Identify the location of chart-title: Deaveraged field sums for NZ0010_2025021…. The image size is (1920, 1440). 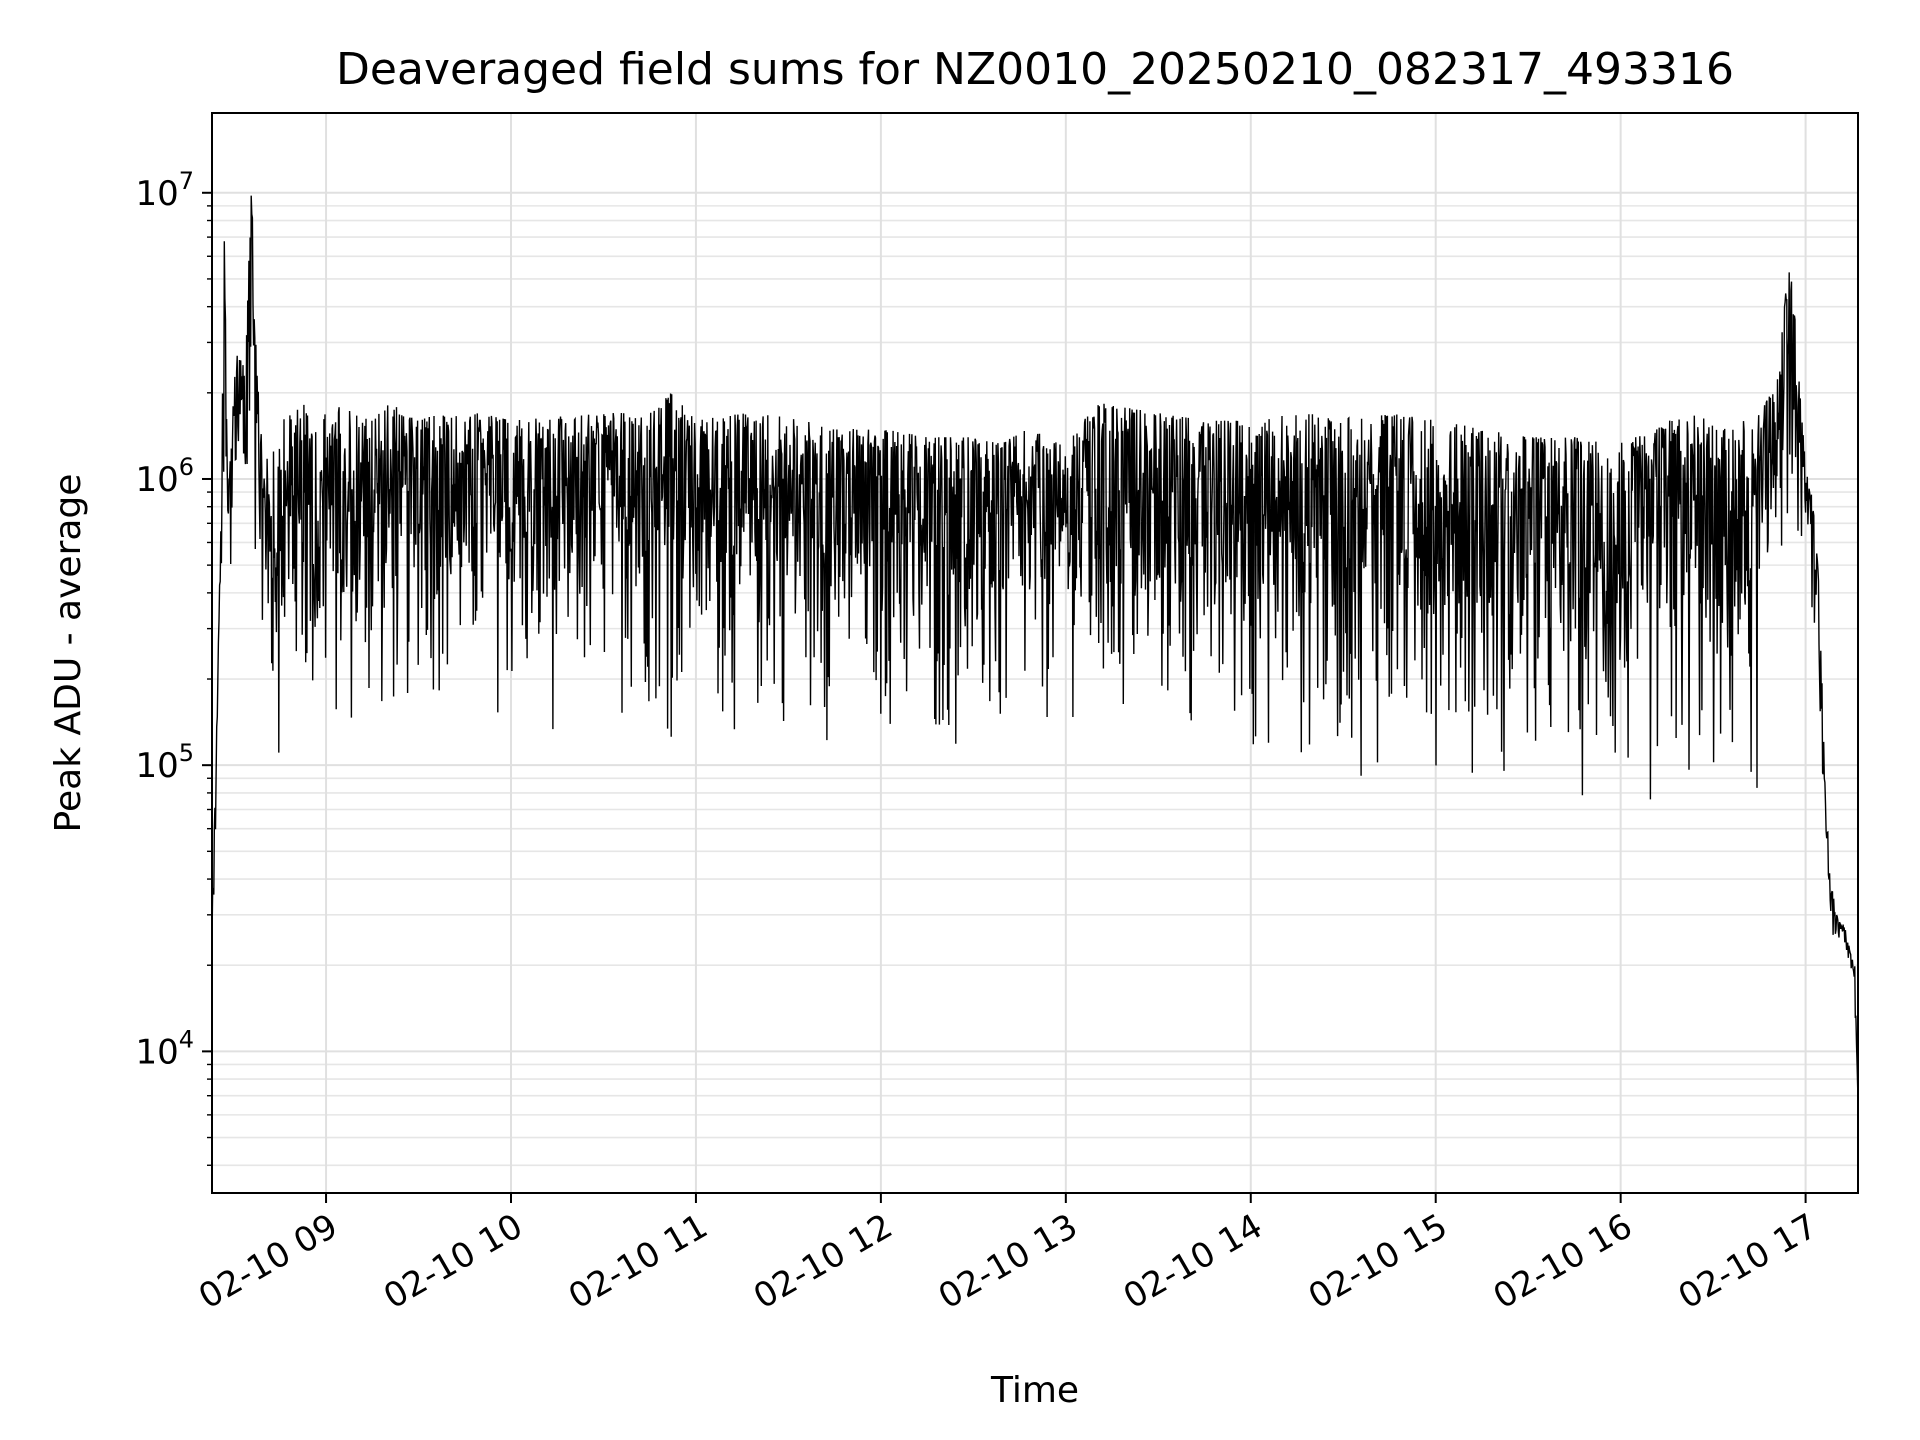
(1035, 69).